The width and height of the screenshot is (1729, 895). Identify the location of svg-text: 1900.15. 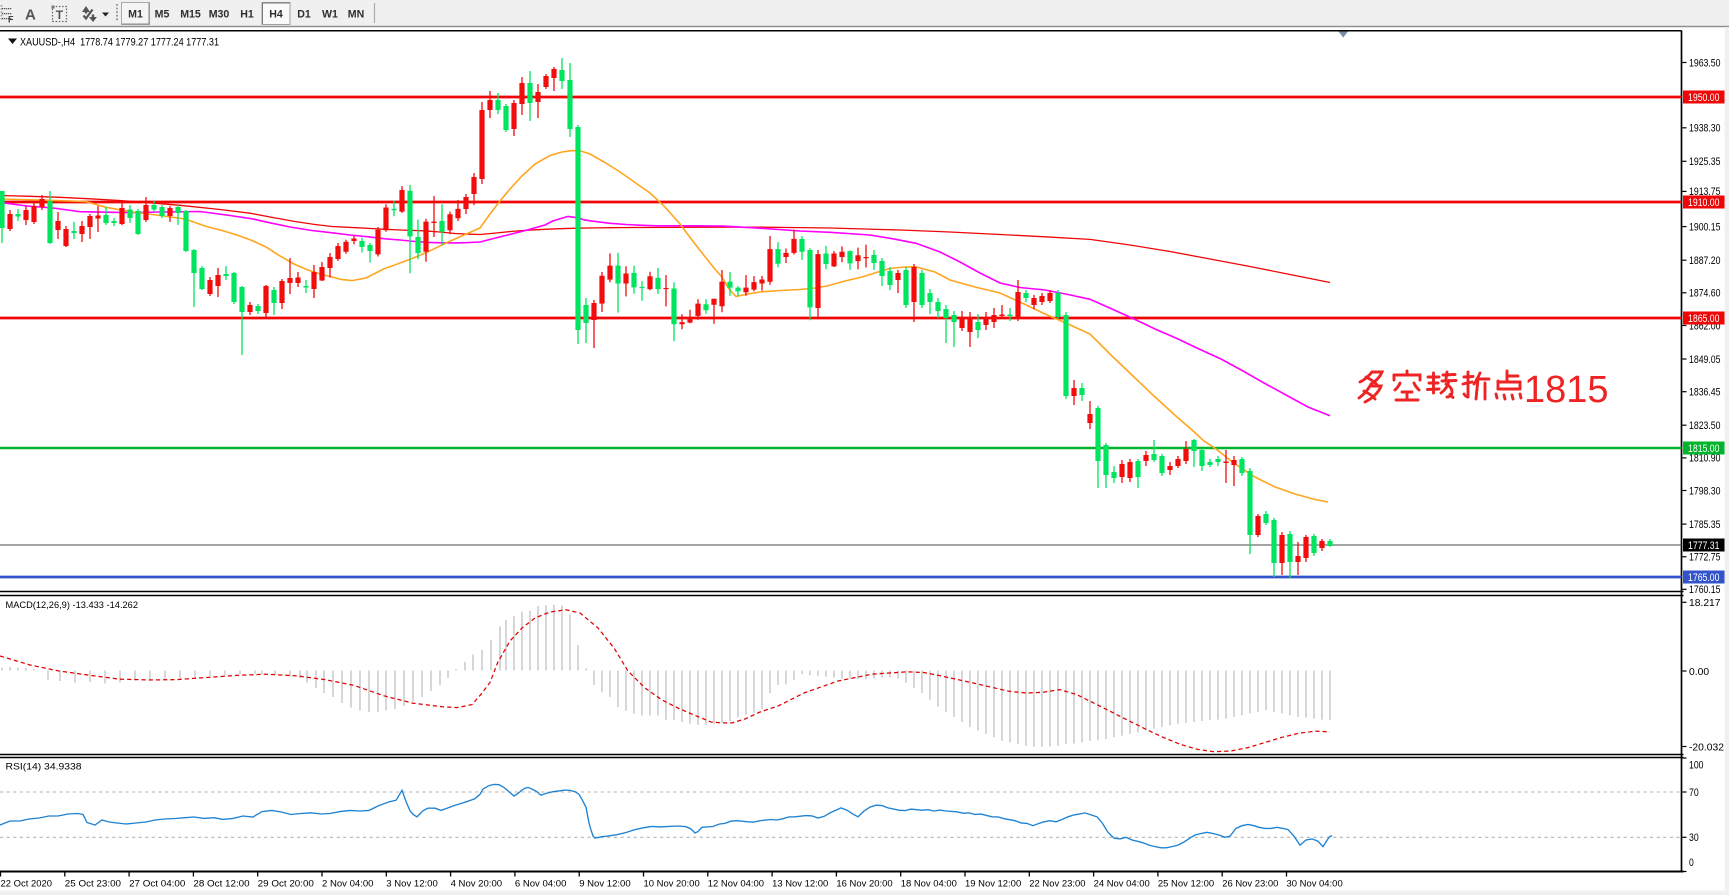
(1705, 227).